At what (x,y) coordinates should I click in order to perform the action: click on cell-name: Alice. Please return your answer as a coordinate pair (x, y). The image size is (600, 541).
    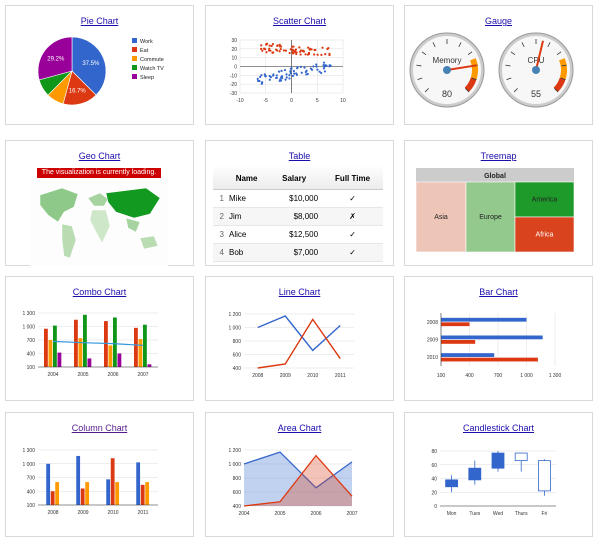
    Looking at the image, I should click on (247, 234).